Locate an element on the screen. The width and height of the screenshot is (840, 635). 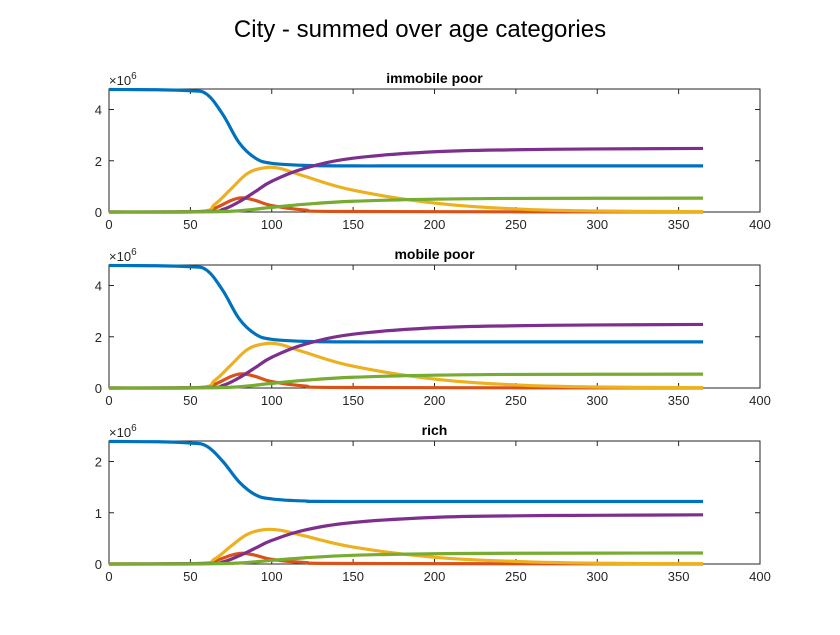
y-tick-label: 1 is located at coordinates (98, 513).